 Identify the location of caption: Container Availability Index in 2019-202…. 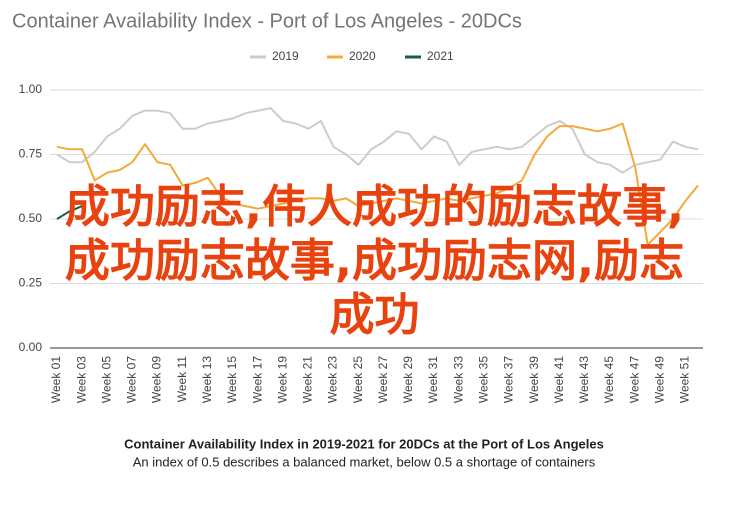
(364, 443).